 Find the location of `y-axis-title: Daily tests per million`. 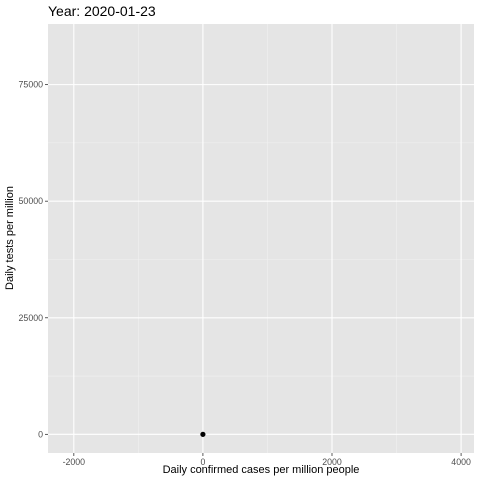

y-axis-title: Daily tests per million is located at coordinates (10, 238).